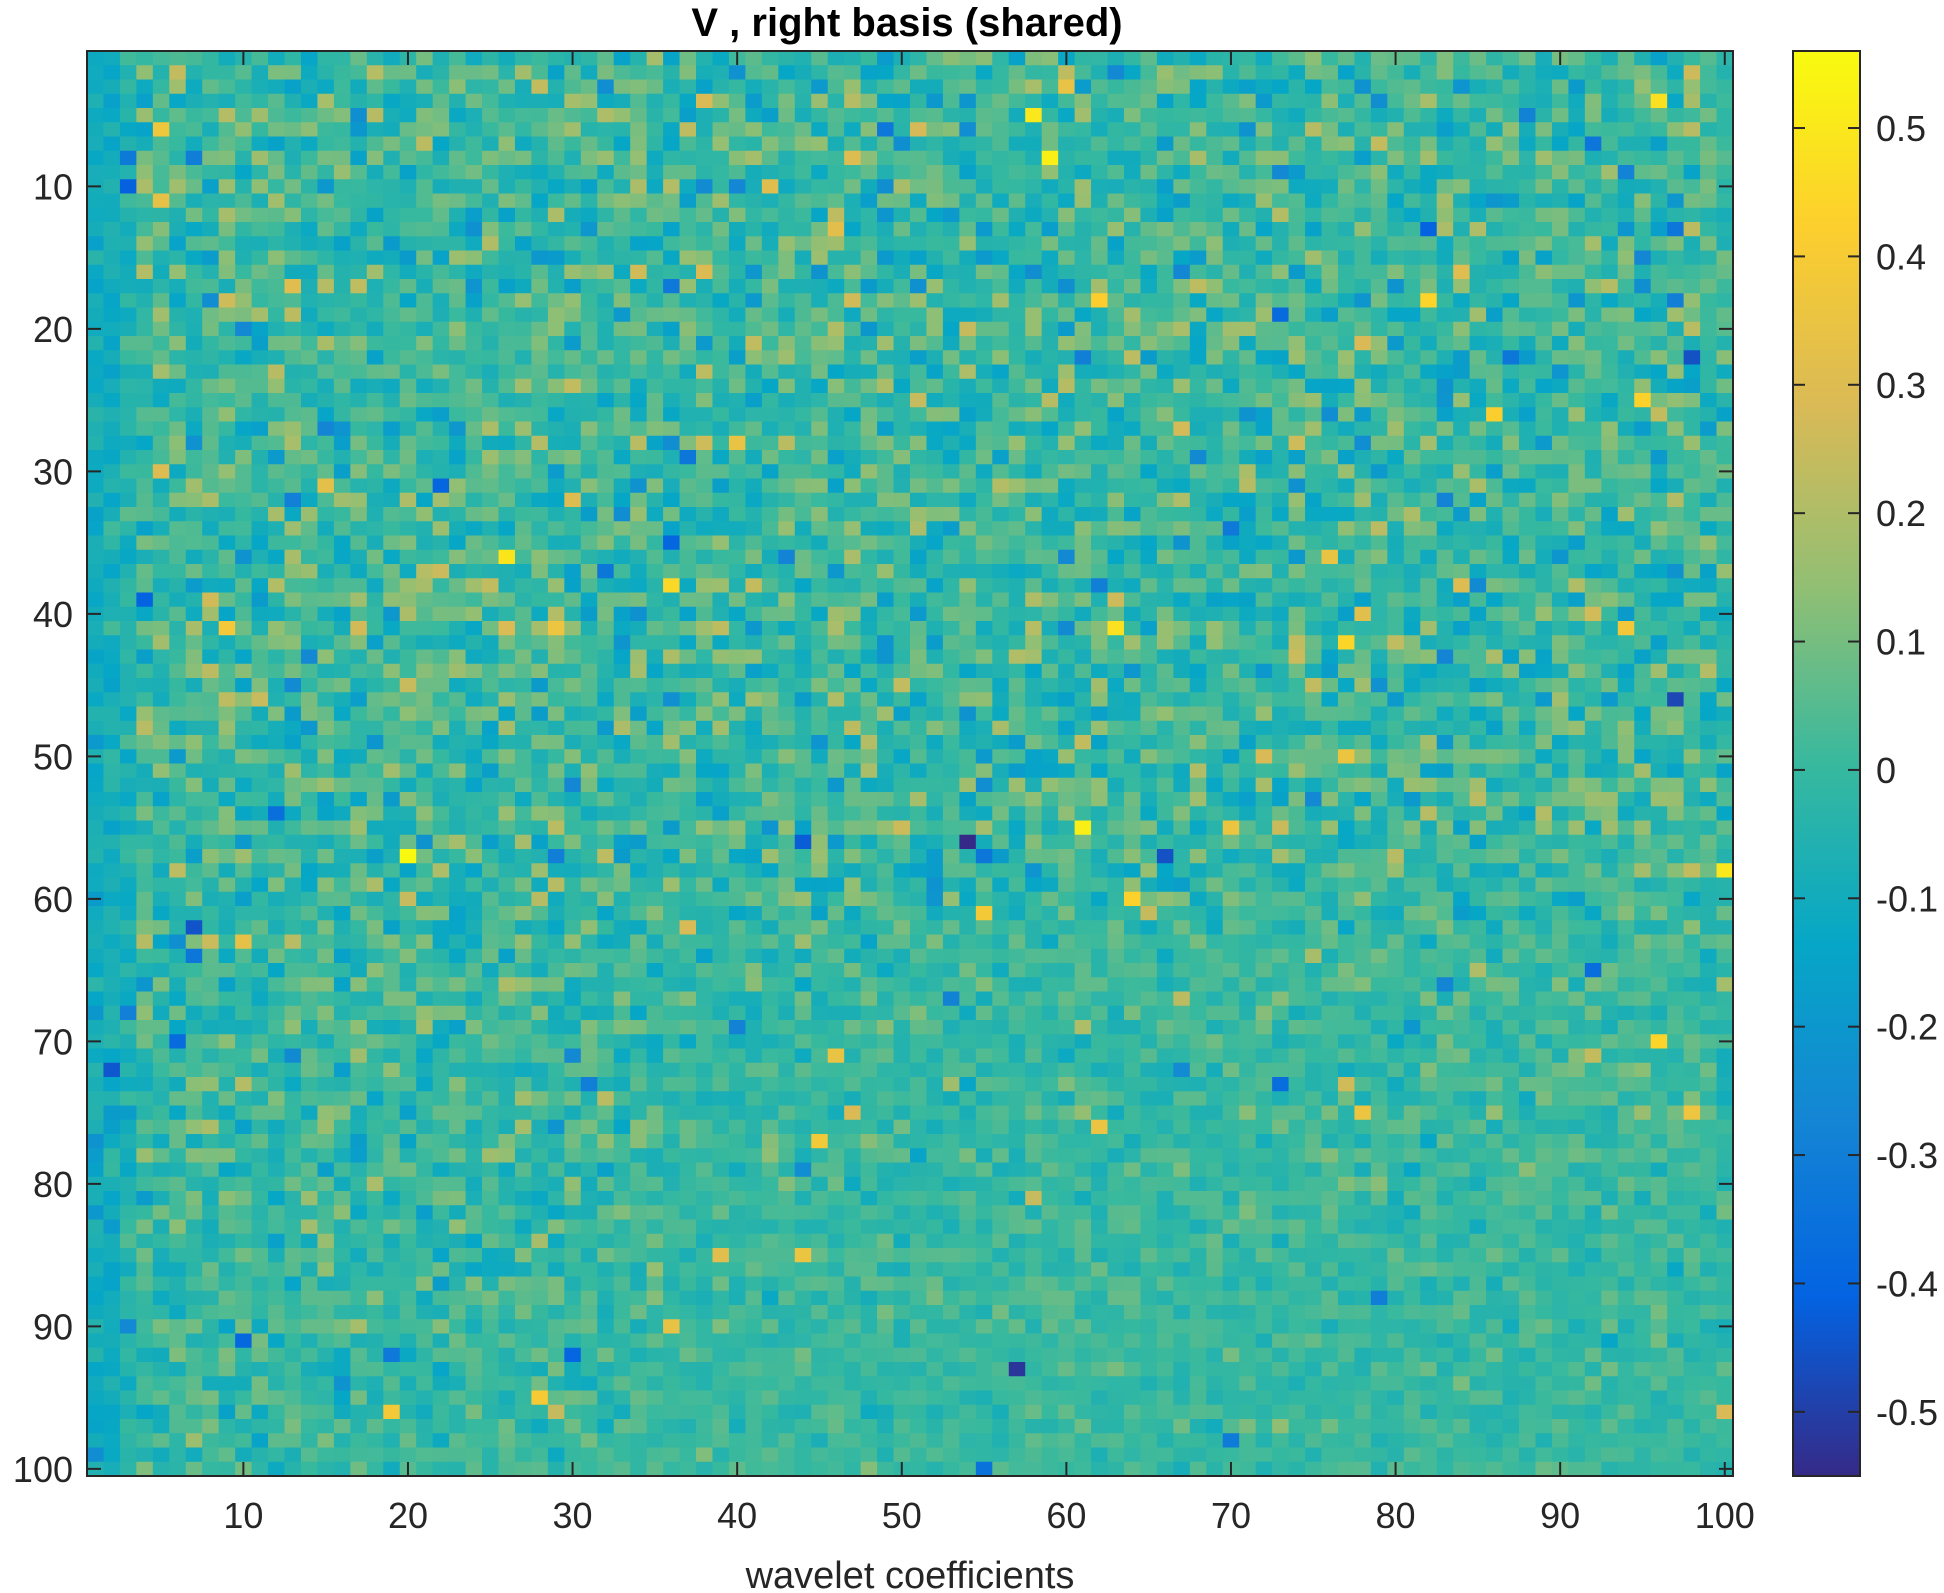  What do you see at coordinates (906, 23) in the screenshot?
I see `chart-title: V , right basis (shared)` at bounding box center [906, 23].